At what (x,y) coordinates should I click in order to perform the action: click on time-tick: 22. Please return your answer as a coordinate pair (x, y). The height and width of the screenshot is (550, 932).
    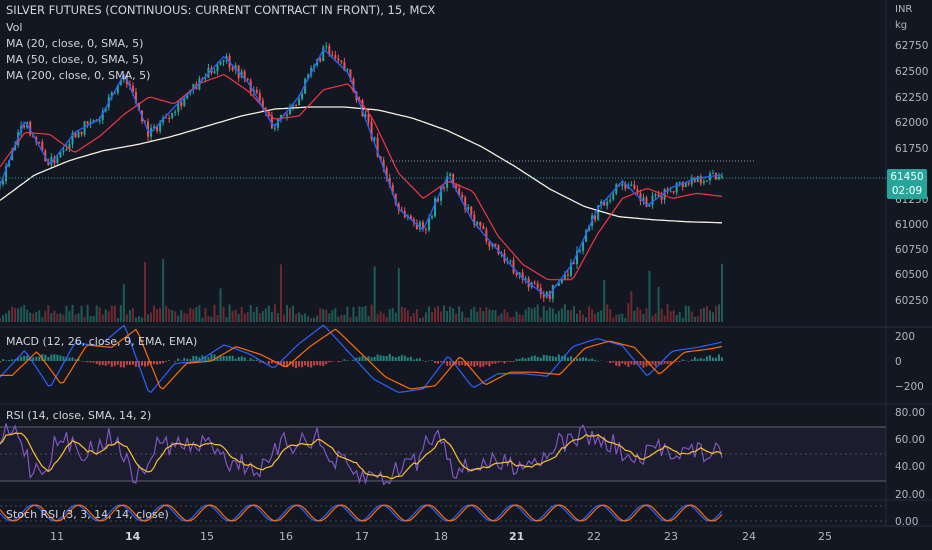
    Looking at the image, I should click on (594, 536).